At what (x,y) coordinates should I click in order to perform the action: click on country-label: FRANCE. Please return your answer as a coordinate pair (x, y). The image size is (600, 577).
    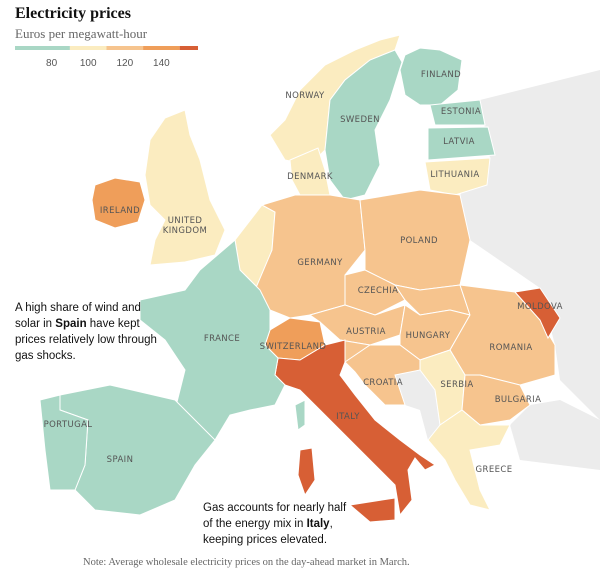
    Looking at the image, I should click on (222, 339).